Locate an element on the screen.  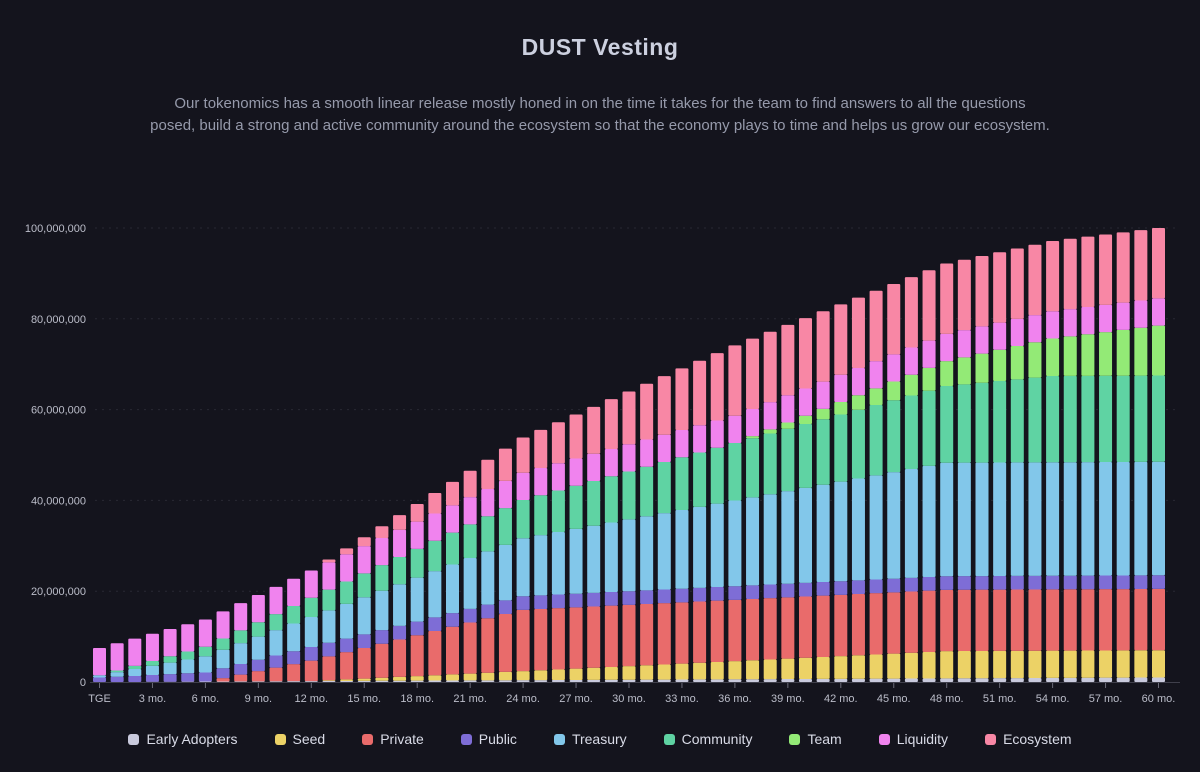
legend-item-private: Private is located at coordinates (393, 739).